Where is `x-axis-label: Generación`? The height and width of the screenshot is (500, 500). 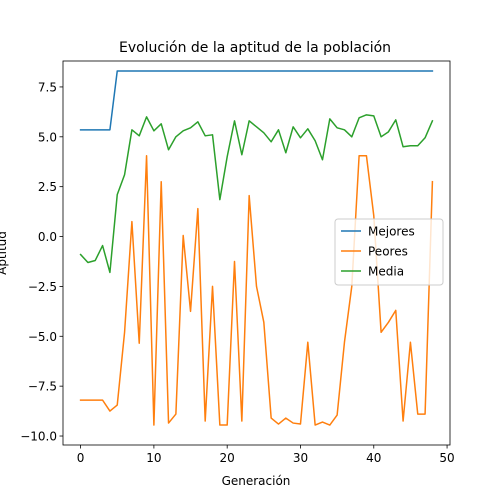
x-axis-label: Generación is located at coordinates (256, 481).